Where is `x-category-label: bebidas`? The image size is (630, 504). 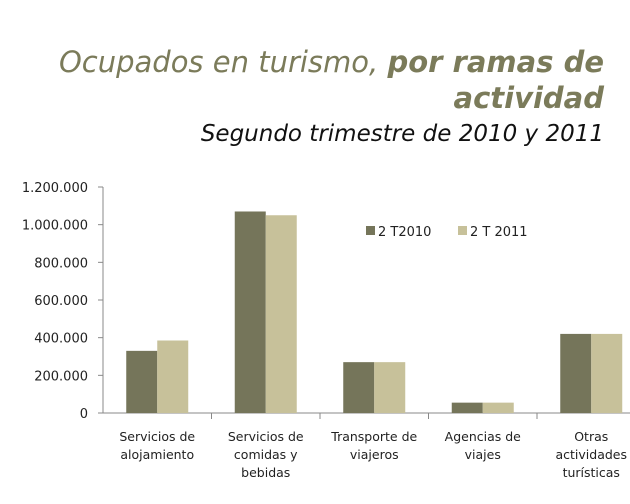 x-category-label: bebidas is located at coordinates (265, 472).